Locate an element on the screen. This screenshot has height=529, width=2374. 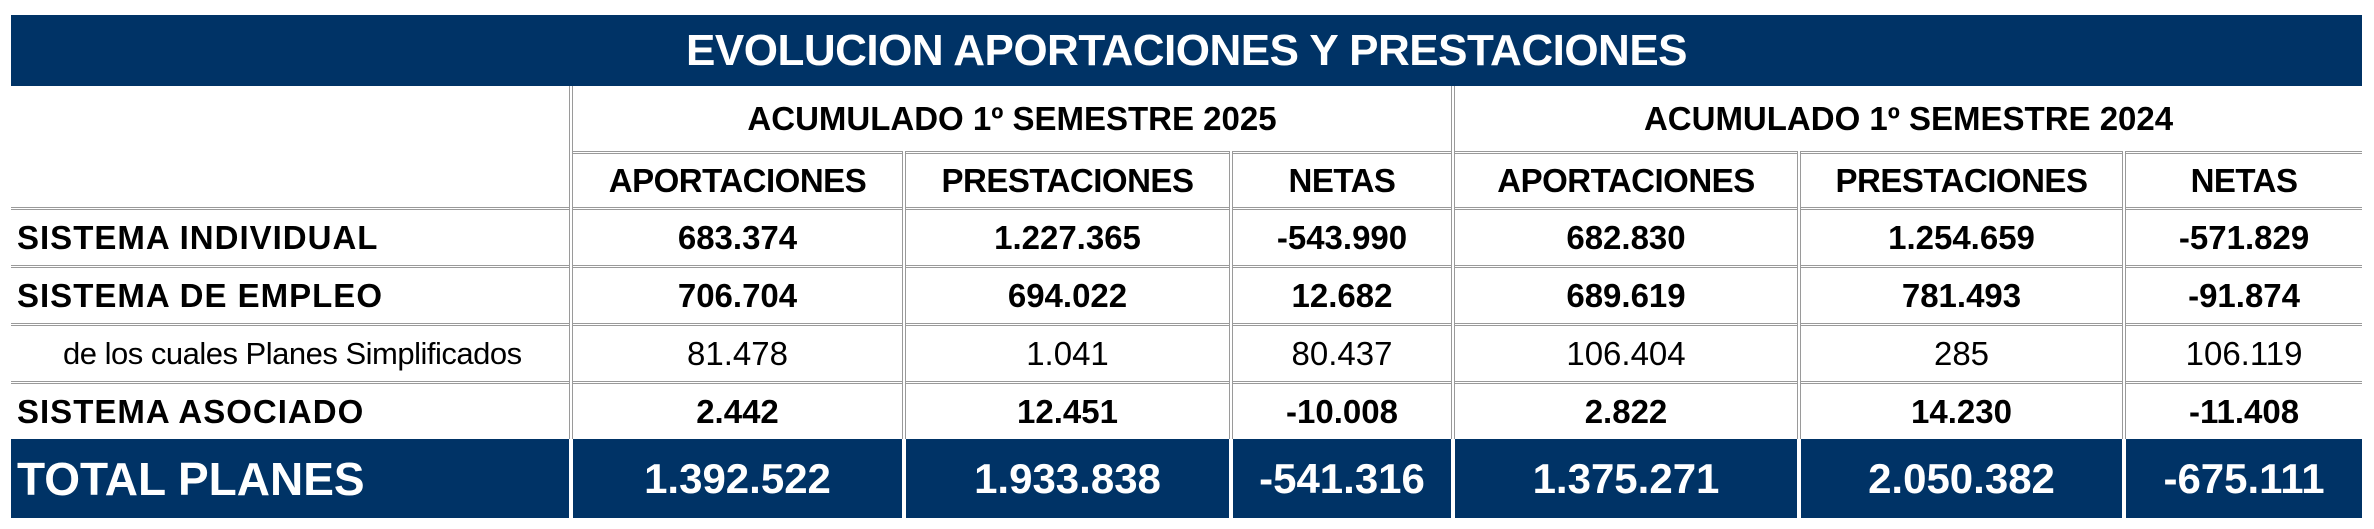
cell-value: 1.254.659 is located at coordinates (1960, 237).